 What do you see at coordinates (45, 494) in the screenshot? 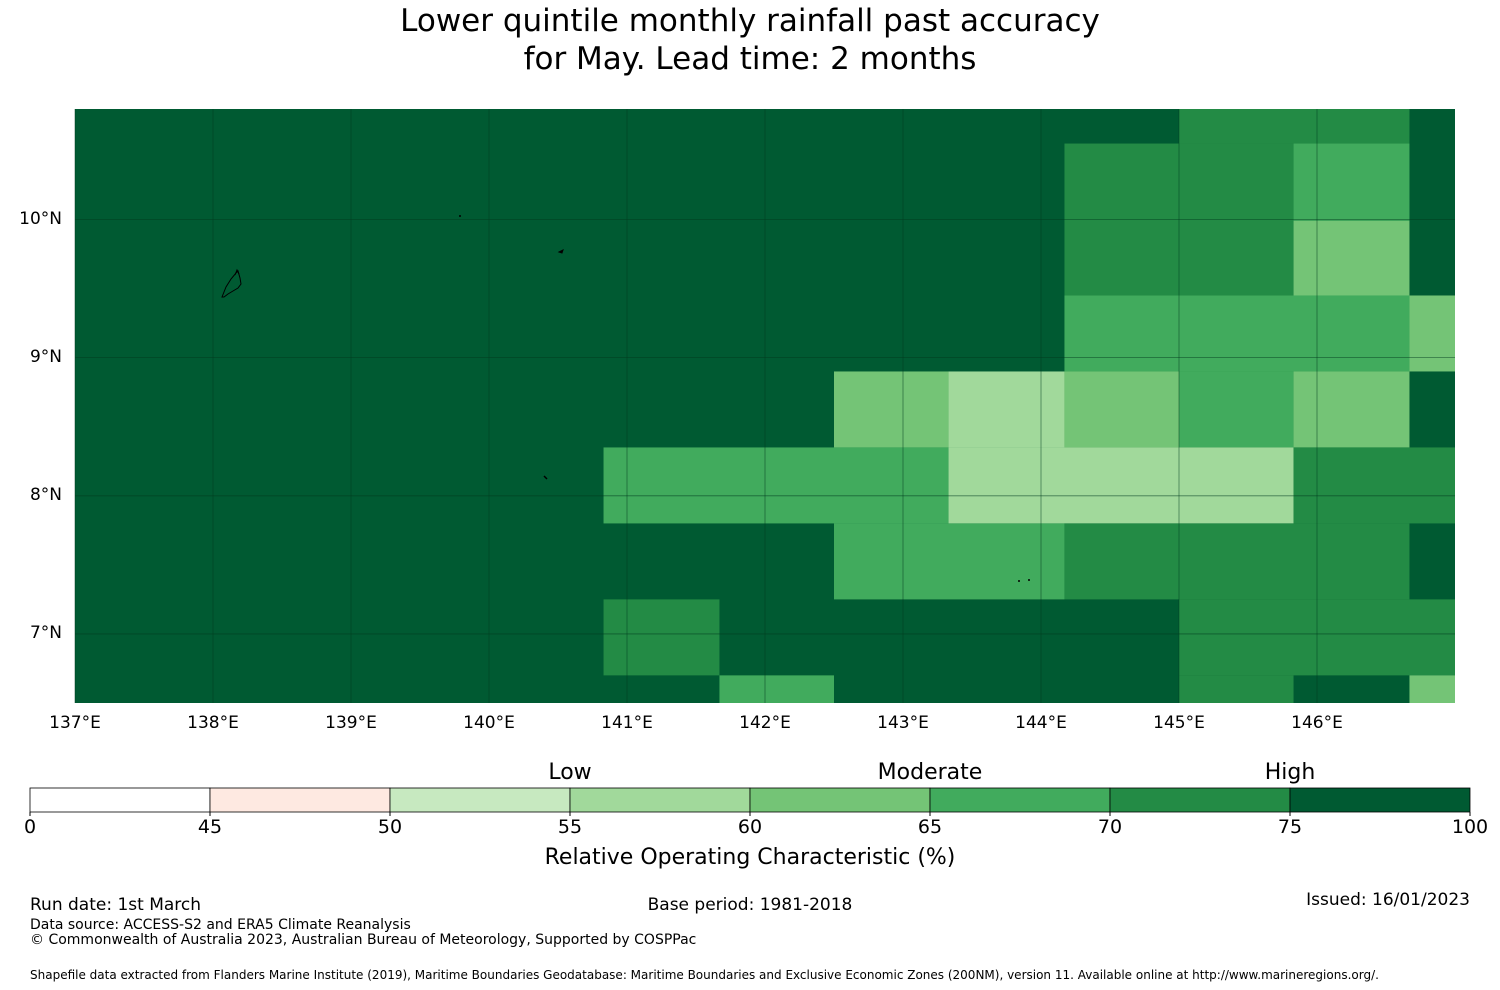
I see `latitude-label: 8°N` at bounding box center [45, 494].